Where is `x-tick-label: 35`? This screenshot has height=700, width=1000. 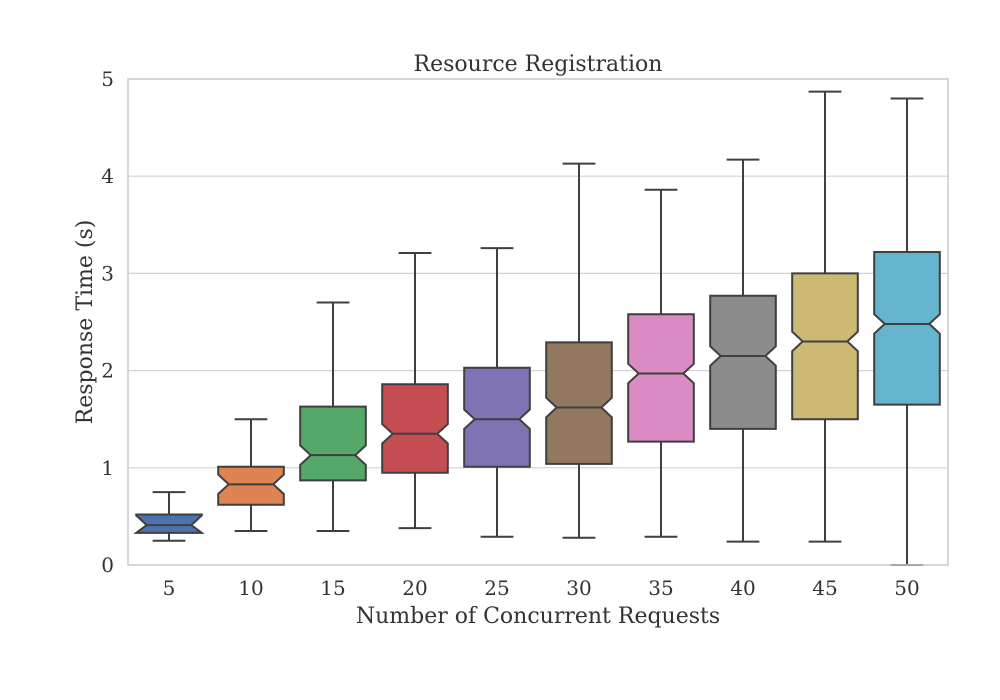
x-tick-label: 35 is located at coordinates (660, 588).